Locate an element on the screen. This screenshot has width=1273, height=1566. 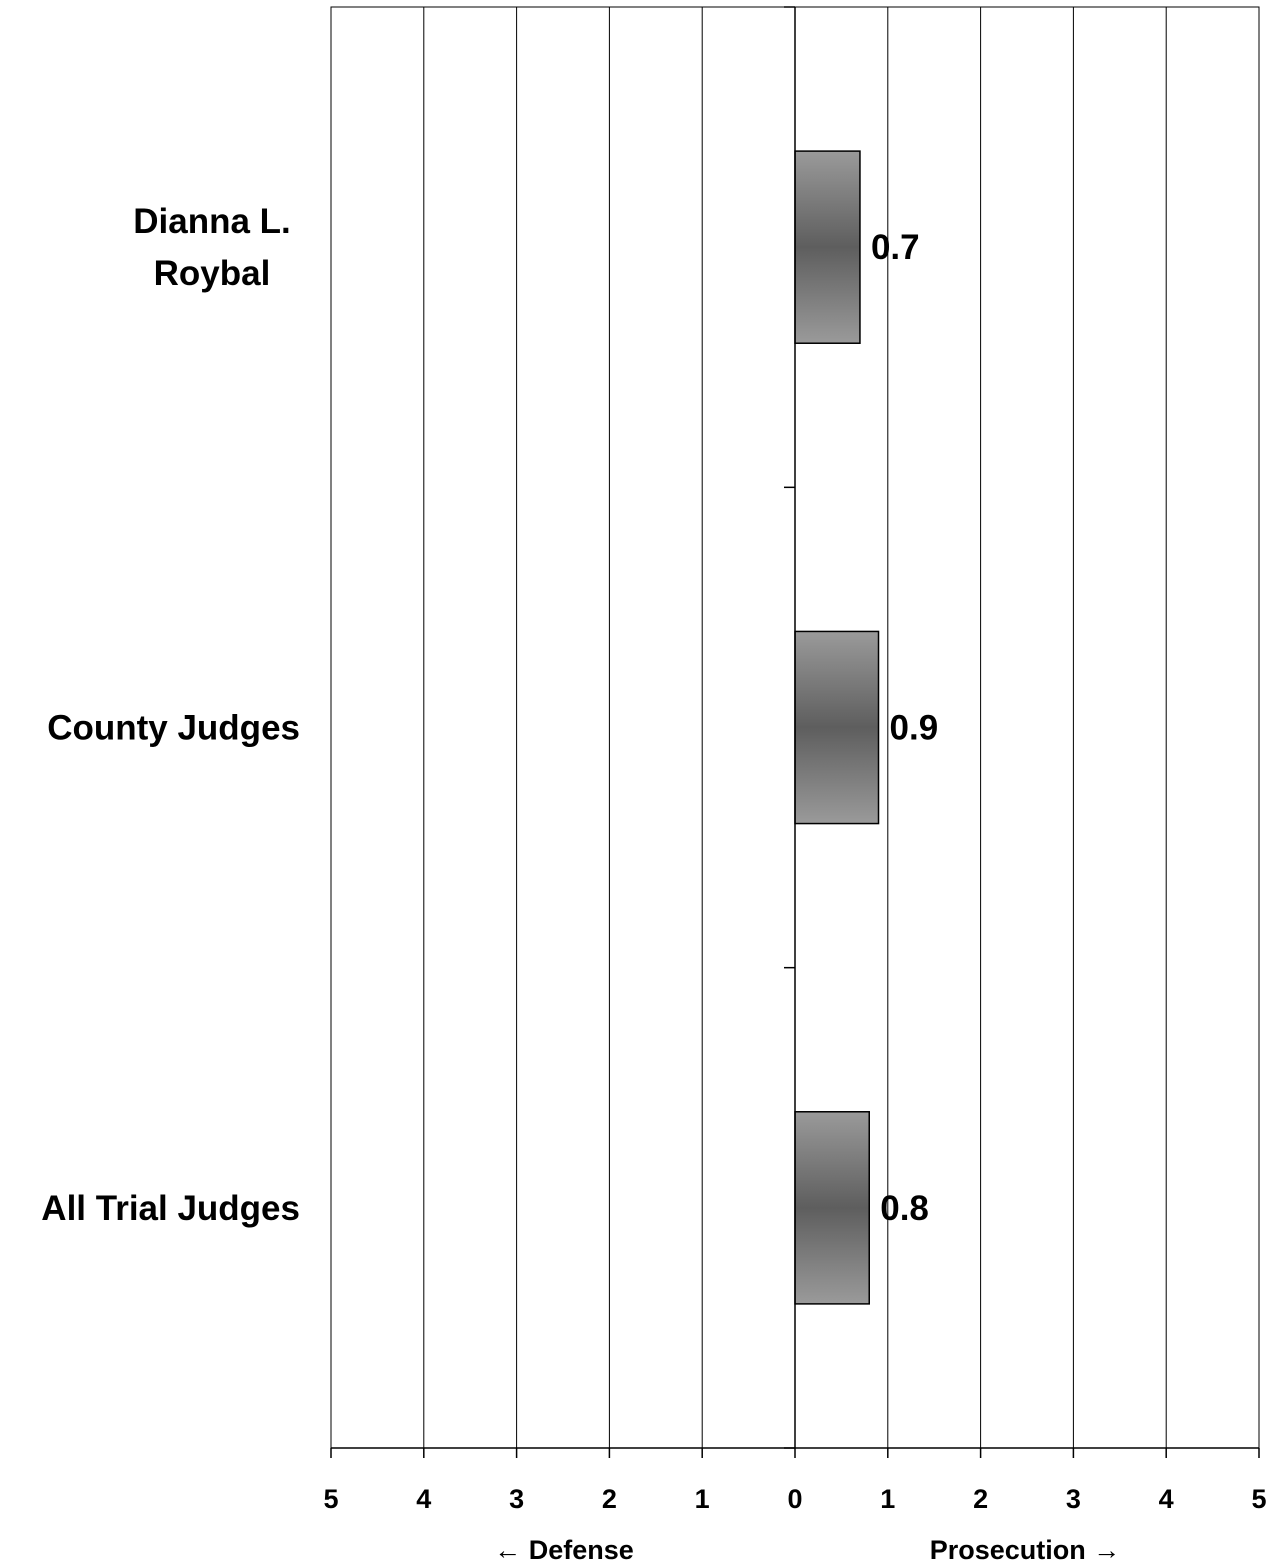
category-label-line: Dianna L. is located at coordinates (212, 221).